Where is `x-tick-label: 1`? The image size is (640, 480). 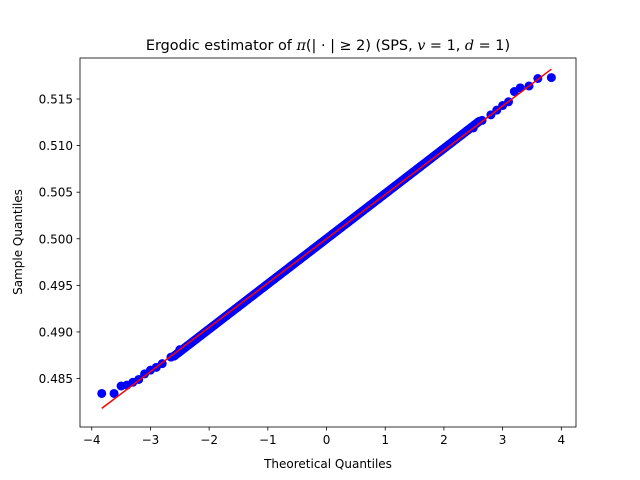 x-tick-label: 1 is located at coordinates (385, 440).